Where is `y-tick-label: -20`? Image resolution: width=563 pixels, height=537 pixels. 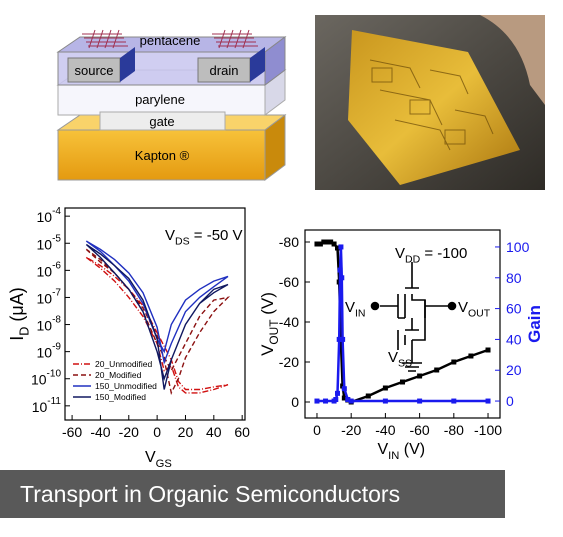
y-tick-label: -20 is located at coordinates (289, 362).